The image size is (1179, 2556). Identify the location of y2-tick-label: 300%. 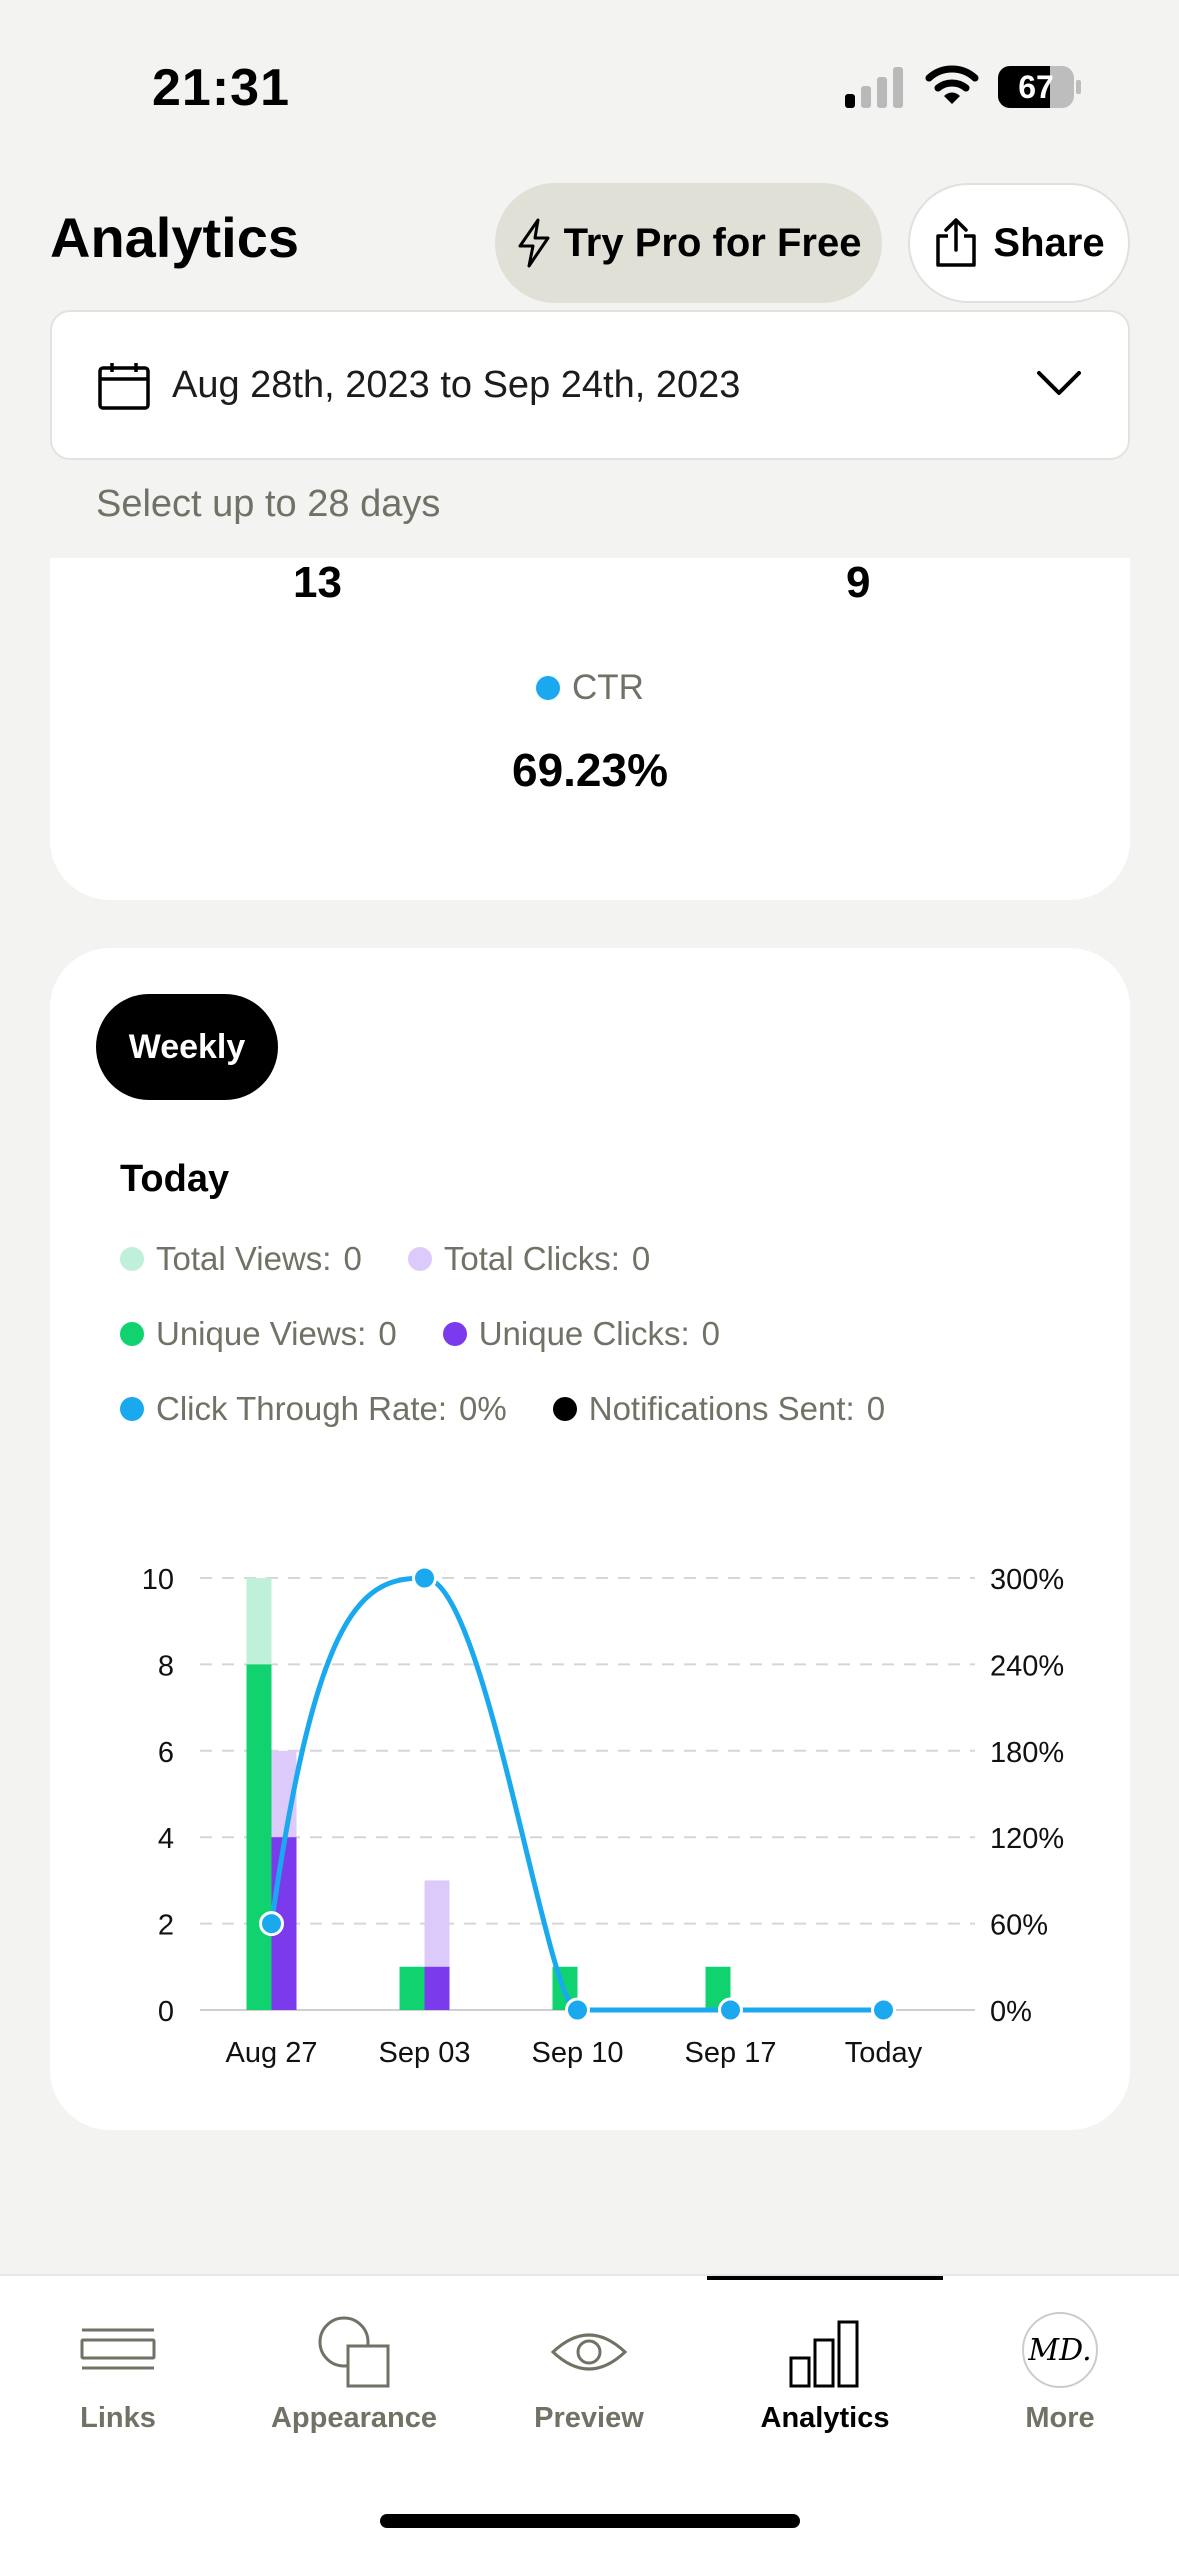
(1027, 1580).